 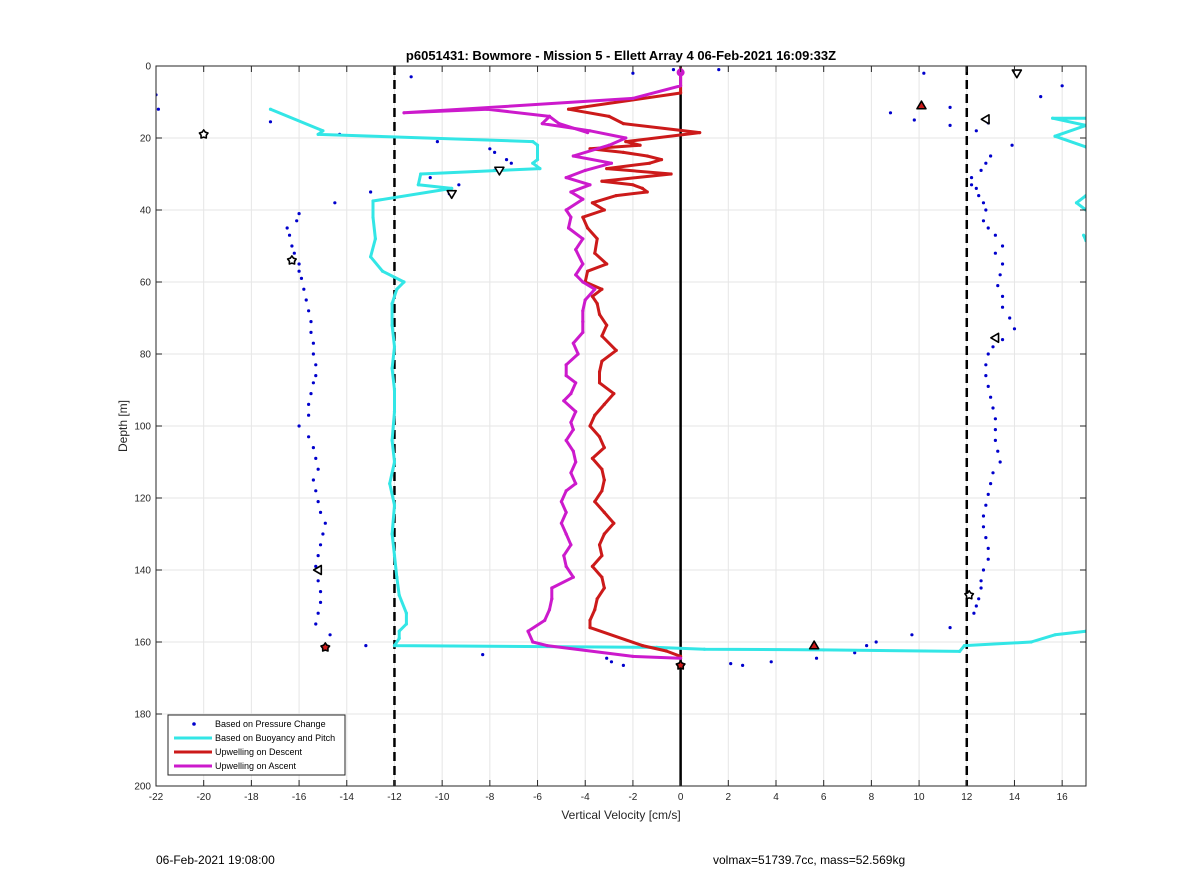 What do you see at coordinates (275, 738) in the screenshot?
I see `legend-label: Based on Buoyancy and Pitch` at bounding box center [275, 738].